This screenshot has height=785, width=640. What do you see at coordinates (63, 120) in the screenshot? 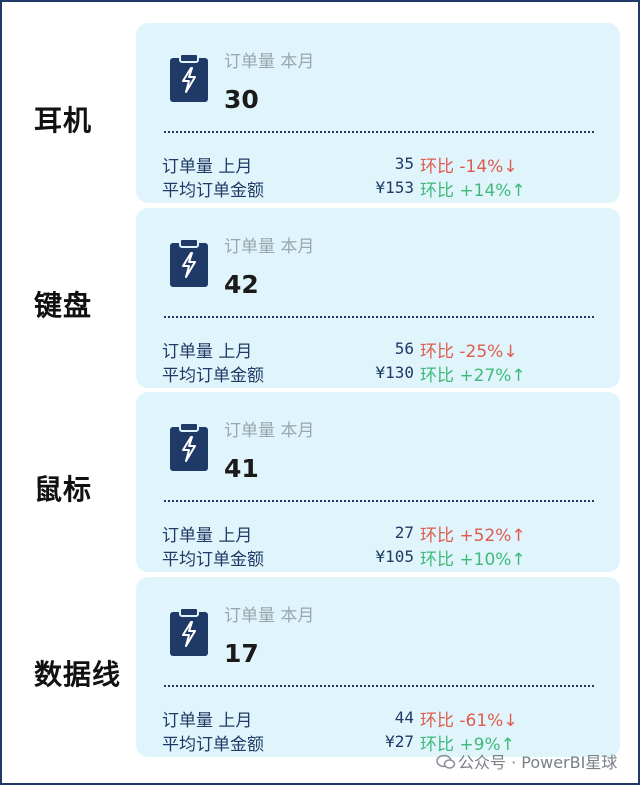
I see `product-name: 耳机` at bounding box center [63, 120].